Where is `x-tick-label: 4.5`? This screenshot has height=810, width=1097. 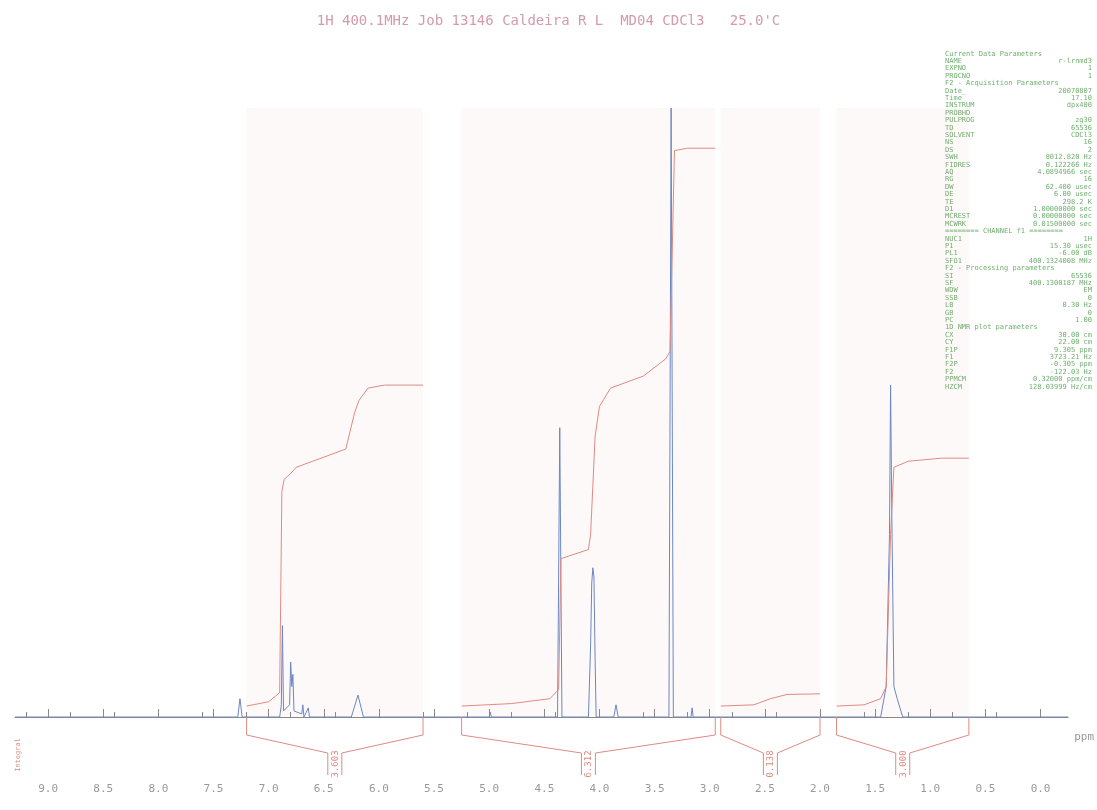
x-tick-label: 4.5 is located at coordinates (544, 788).